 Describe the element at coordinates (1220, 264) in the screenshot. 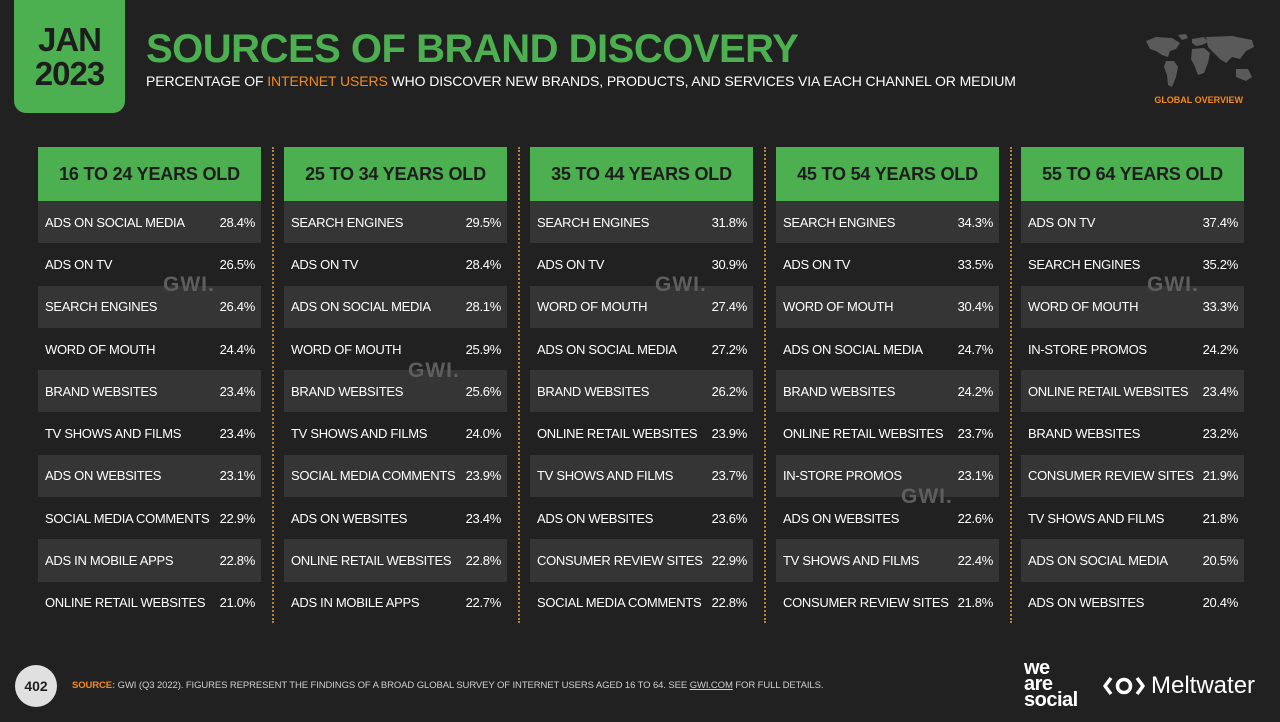

I see `row-value: 35.2%` at that location.